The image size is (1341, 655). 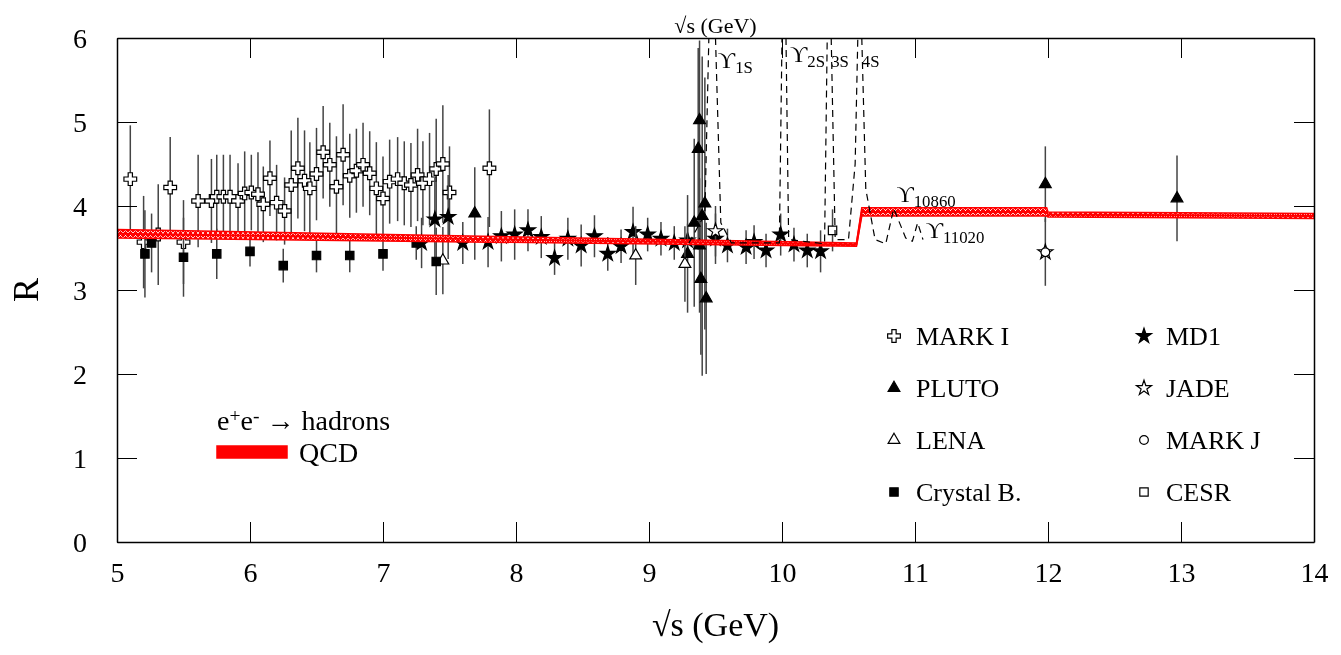 What do you see at coordinates (304, 420) in the screenshot?
I see `annotation: e$^{+}$e$^{-}$ → hadrons` at bounding box center [304, 420].